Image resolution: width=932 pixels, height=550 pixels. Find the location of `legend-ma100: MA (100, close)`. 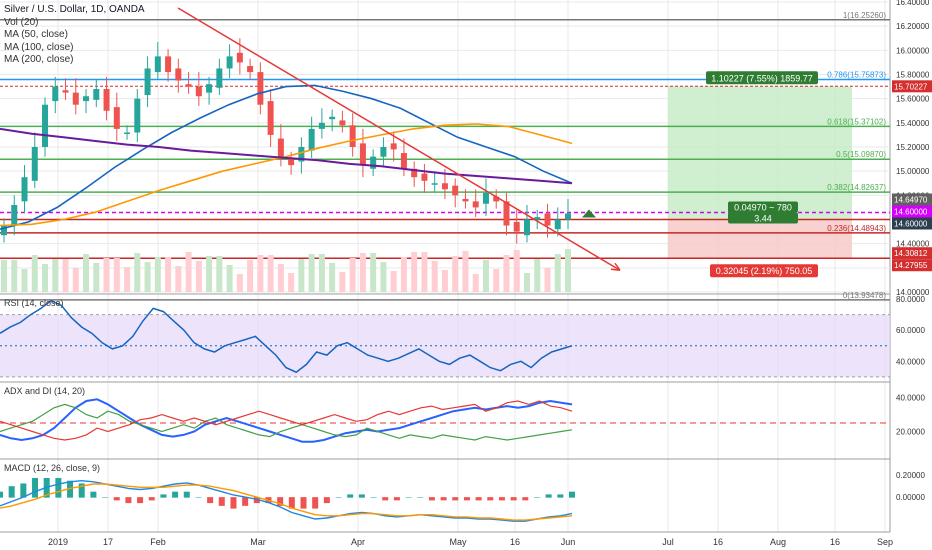

legend-ma100: MA (100, close) is located at coordinates (39, 47).